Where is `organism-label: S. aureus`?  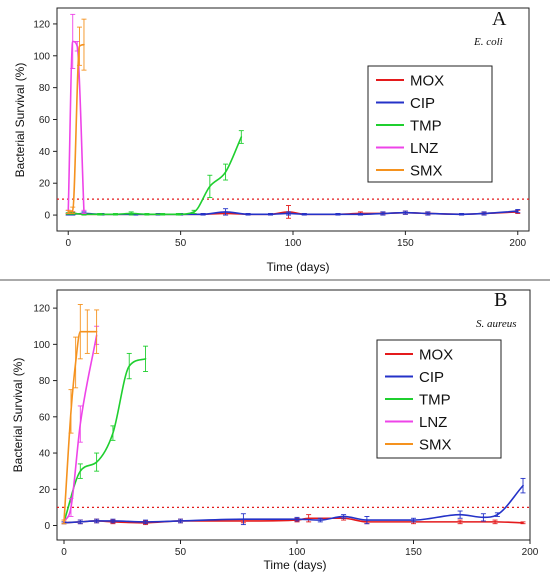
organism-label: S. aureus is located at coordinates (496, 324).